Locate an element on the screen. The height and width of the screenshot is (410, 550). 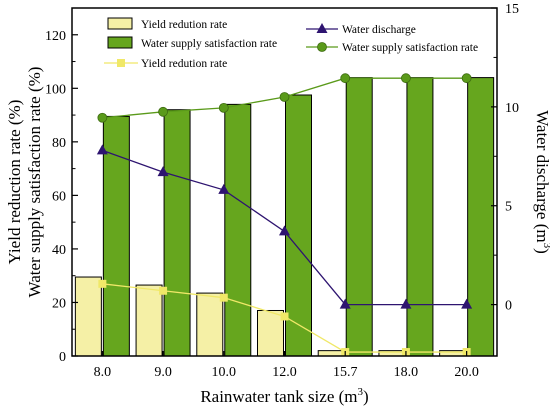
x-tick-label: 20.0 is located at coordinates (466, 372).